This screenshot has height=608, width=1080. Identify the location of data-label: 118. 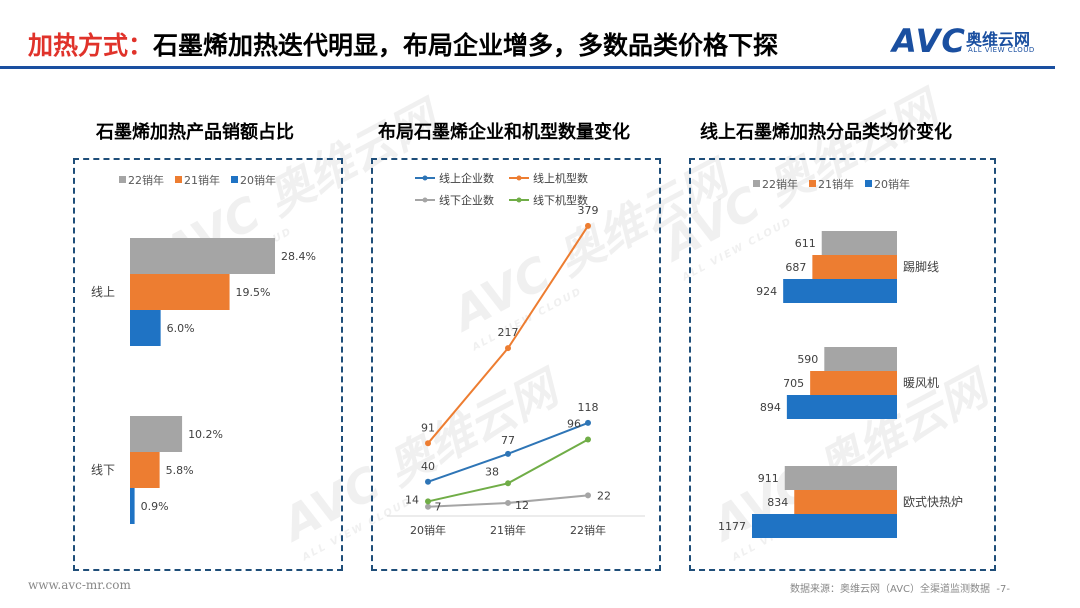
(588, 407).